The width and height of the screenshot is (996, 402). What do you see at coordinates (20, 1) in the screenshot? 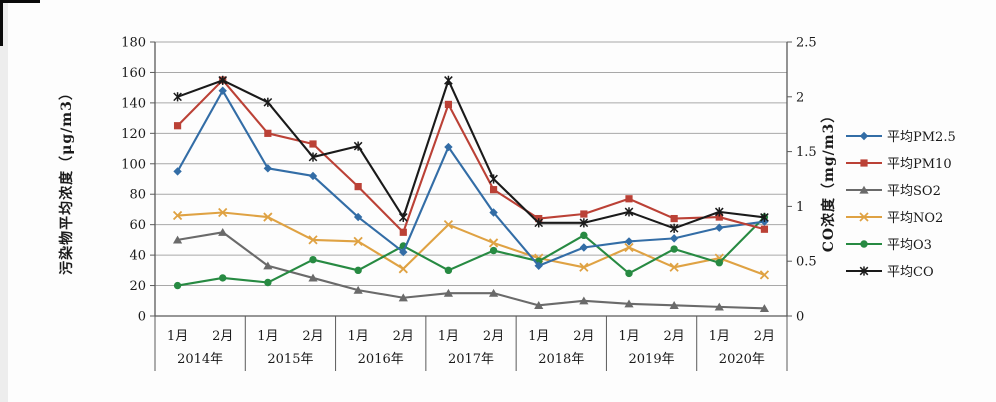
I see `screen-corner-artifact` at bounding box center [20, 1].